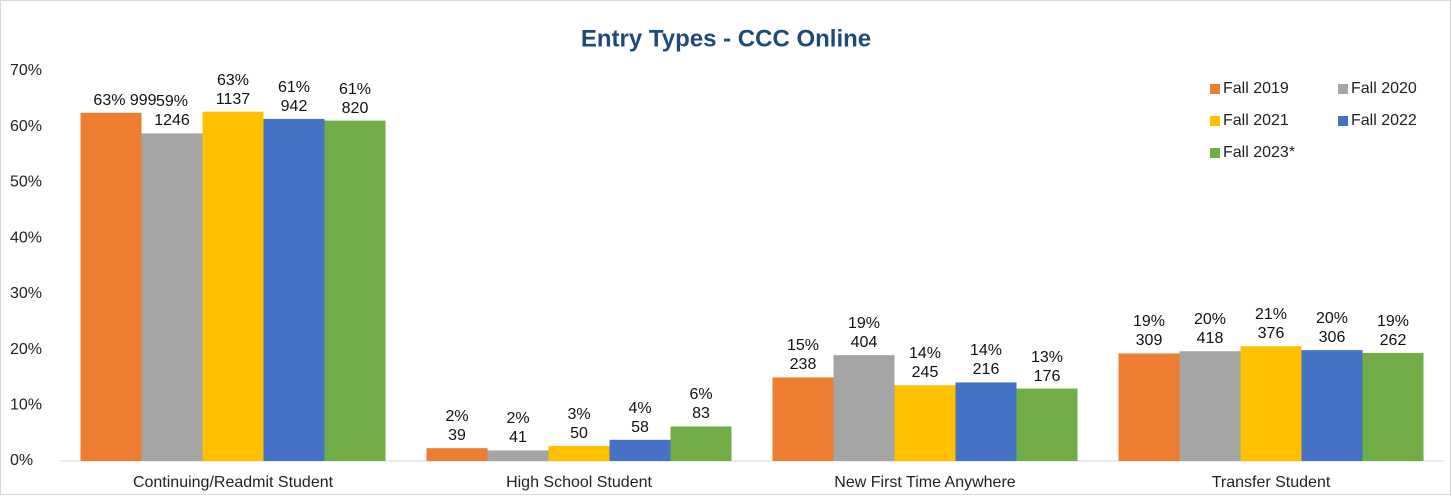  Describe the element at coordinates (26, 70) in the screenshot. I see `y-tick-label: 70%` at that location.